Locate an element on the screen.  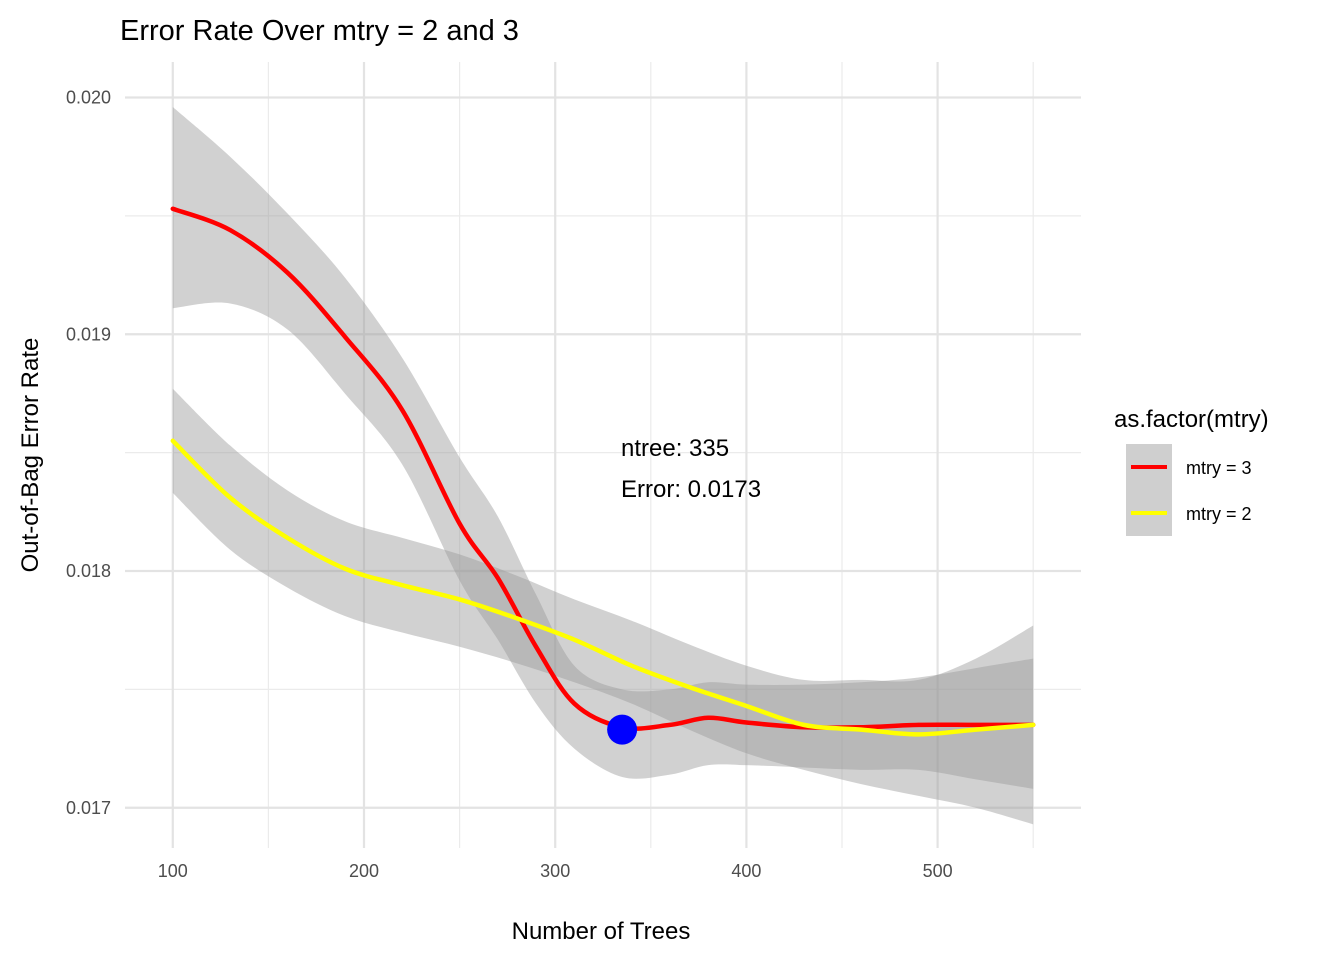
y-tick-label: 0.017 is located at coordinates (88, 808).